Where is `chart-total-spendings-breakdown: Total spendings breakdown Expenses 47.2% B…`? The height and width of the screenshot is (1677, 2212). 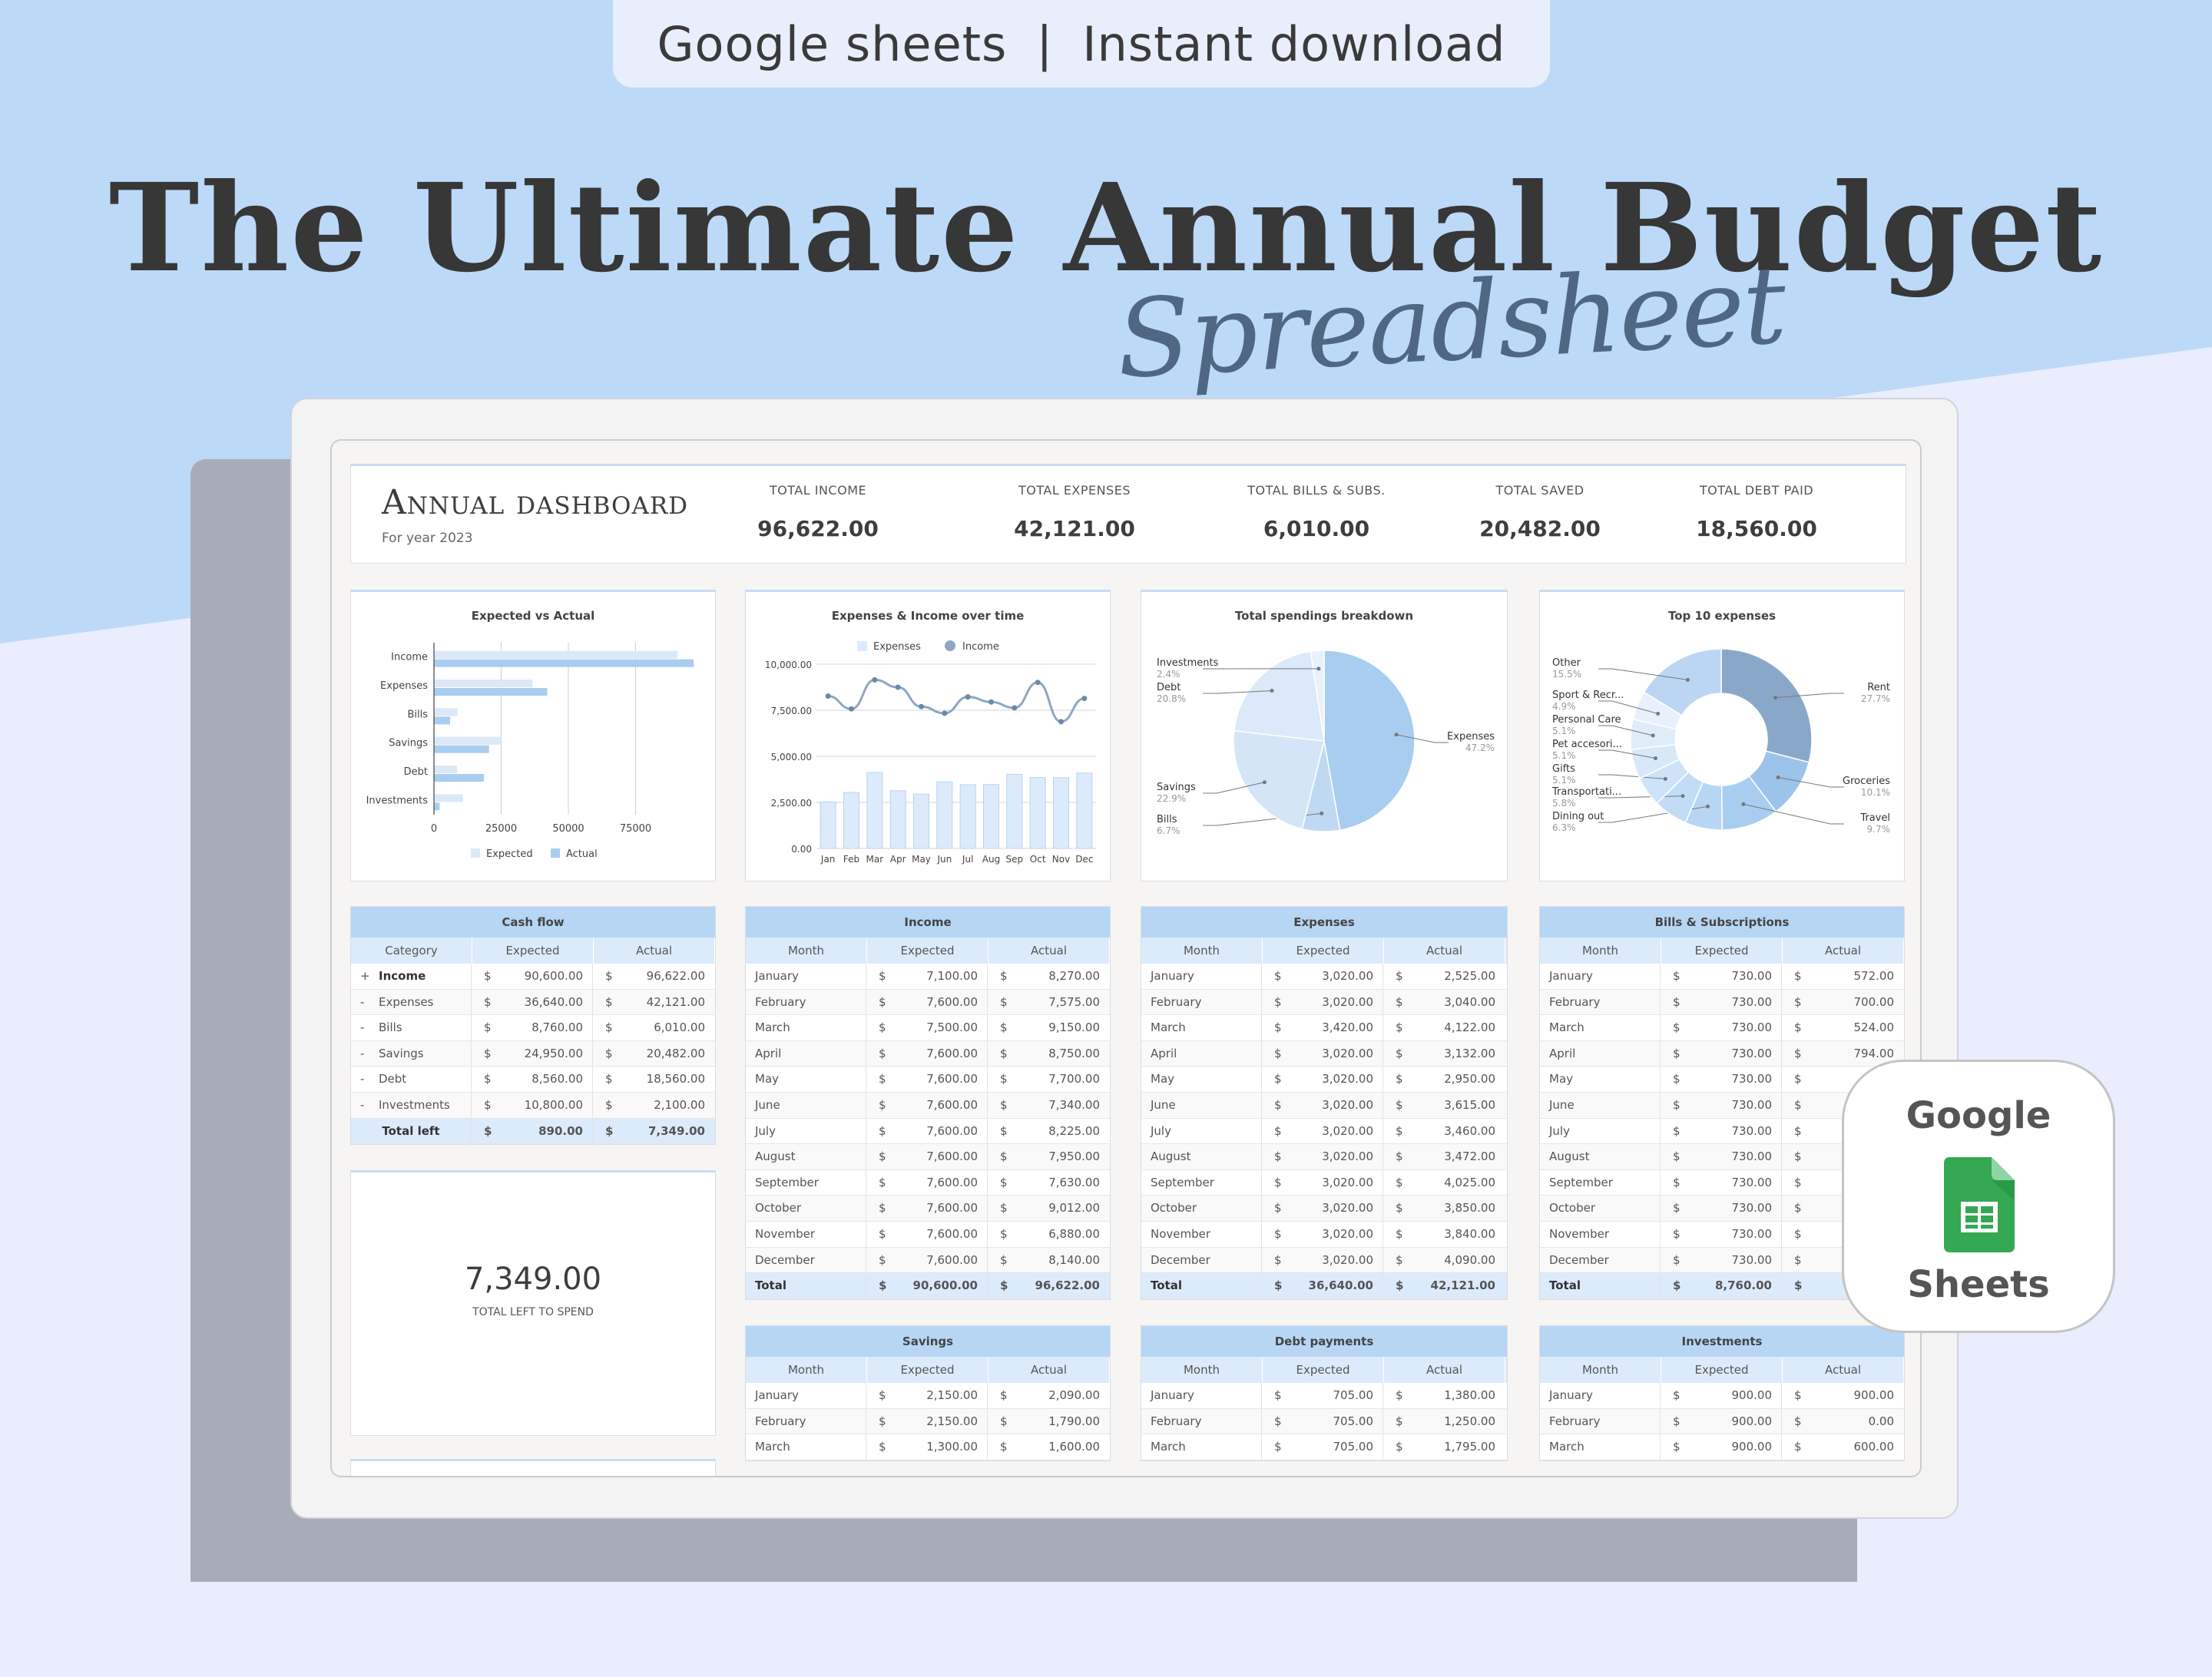 chart-total-spendings-breakdown: Total spendings breakdown Expenses 47.2% B… is located at coordinates (1324, 736).